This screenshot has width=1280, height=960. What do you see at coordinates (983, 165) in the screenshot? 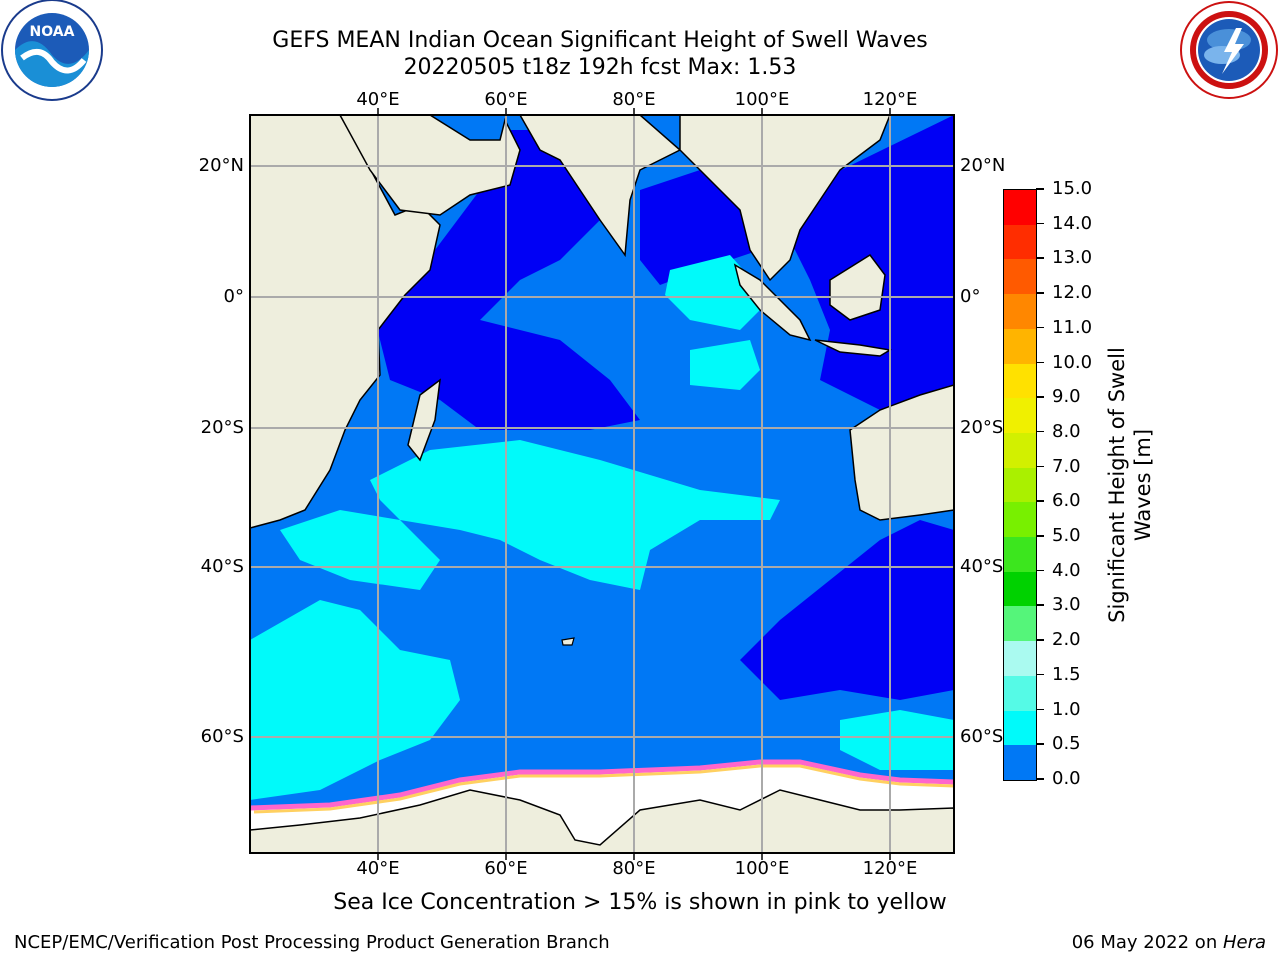
I see `lat-label-right-20n: 20°N` at bounding box center [983, 165].